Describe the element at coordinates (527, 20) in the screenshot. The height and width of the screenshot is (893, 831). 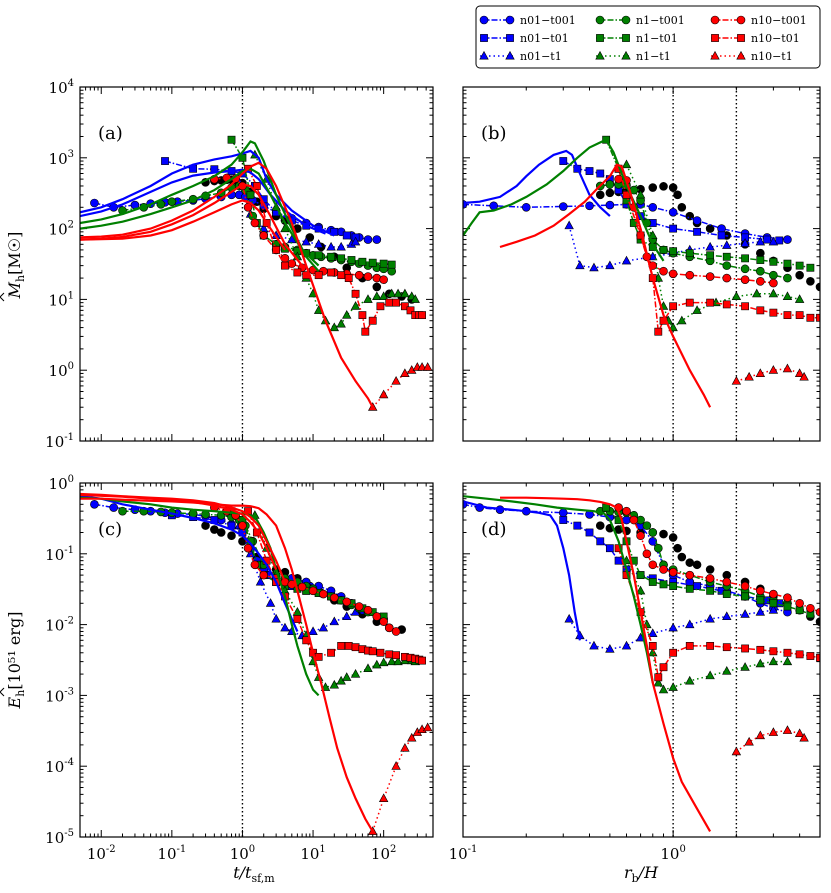
I see `legend-entry: n01−t001` at that location.